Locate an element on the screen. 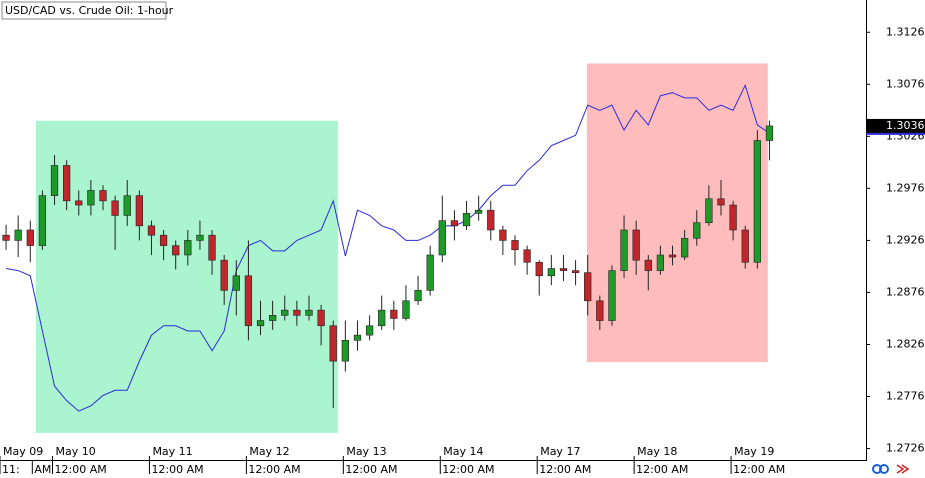  last-price-tag is located at coordinates (896, 125).